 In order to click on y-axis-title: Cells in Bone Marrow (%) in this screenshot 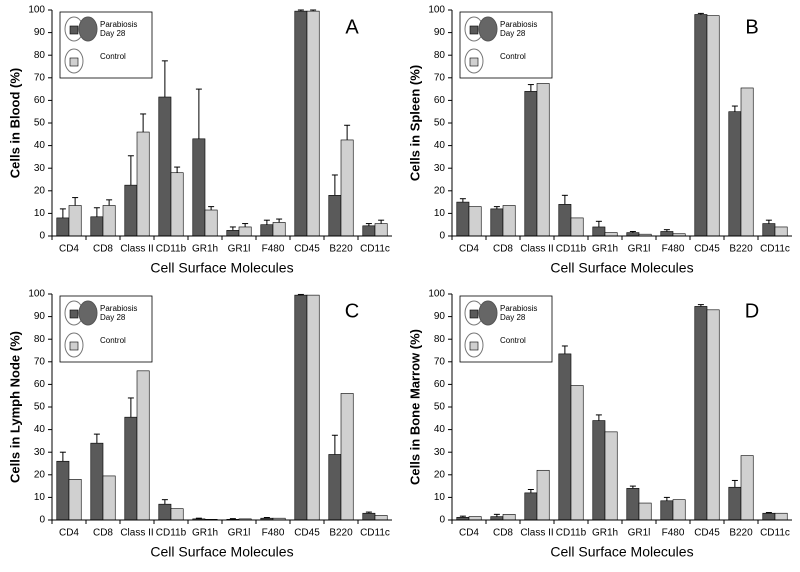, I will do `click(414, 407)`.